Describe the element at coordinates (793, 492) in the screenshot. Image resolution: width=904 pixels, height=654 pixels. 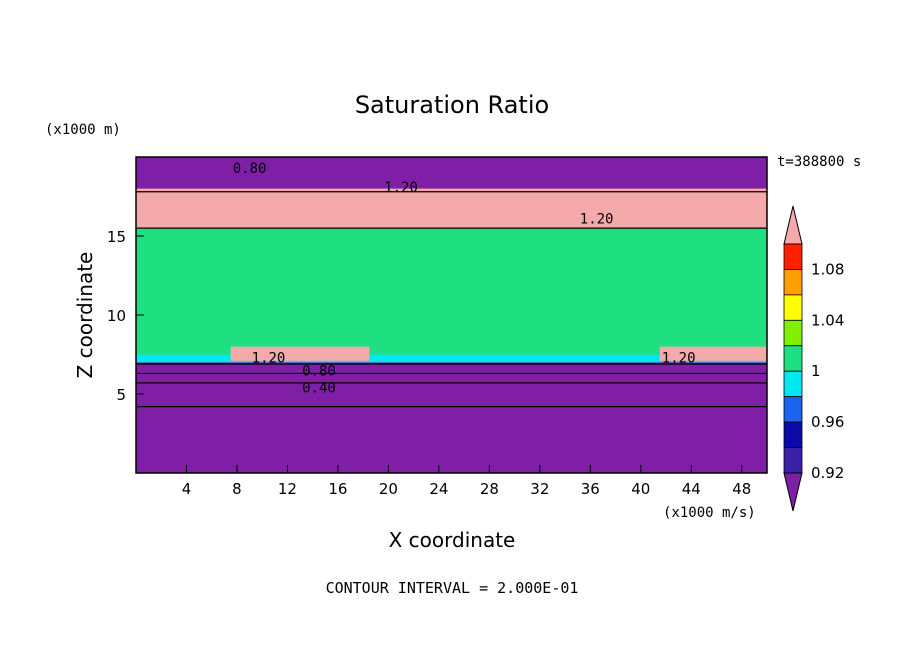
I see `colorbar-extend-bottom` at that location.